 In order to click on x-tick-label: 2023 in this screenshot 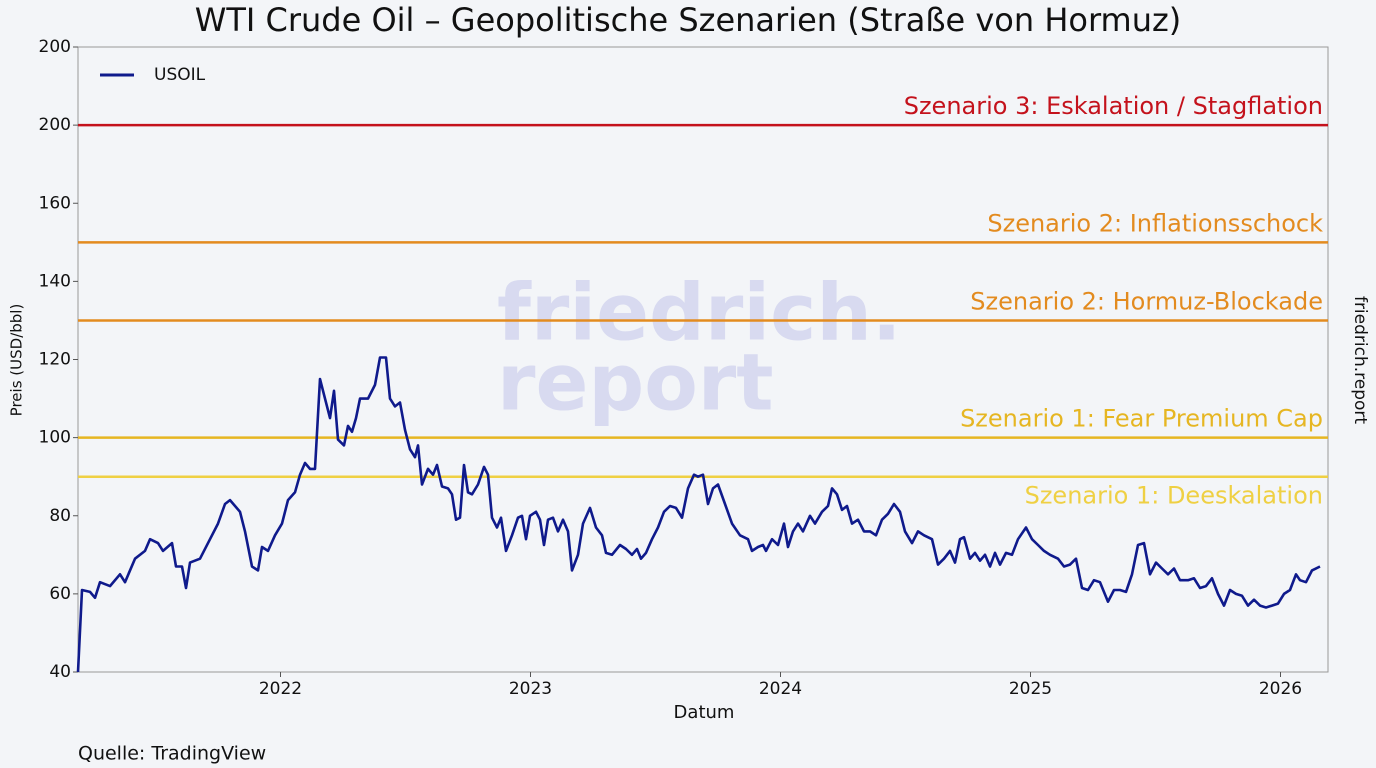, I will do `click(530, 689)`.